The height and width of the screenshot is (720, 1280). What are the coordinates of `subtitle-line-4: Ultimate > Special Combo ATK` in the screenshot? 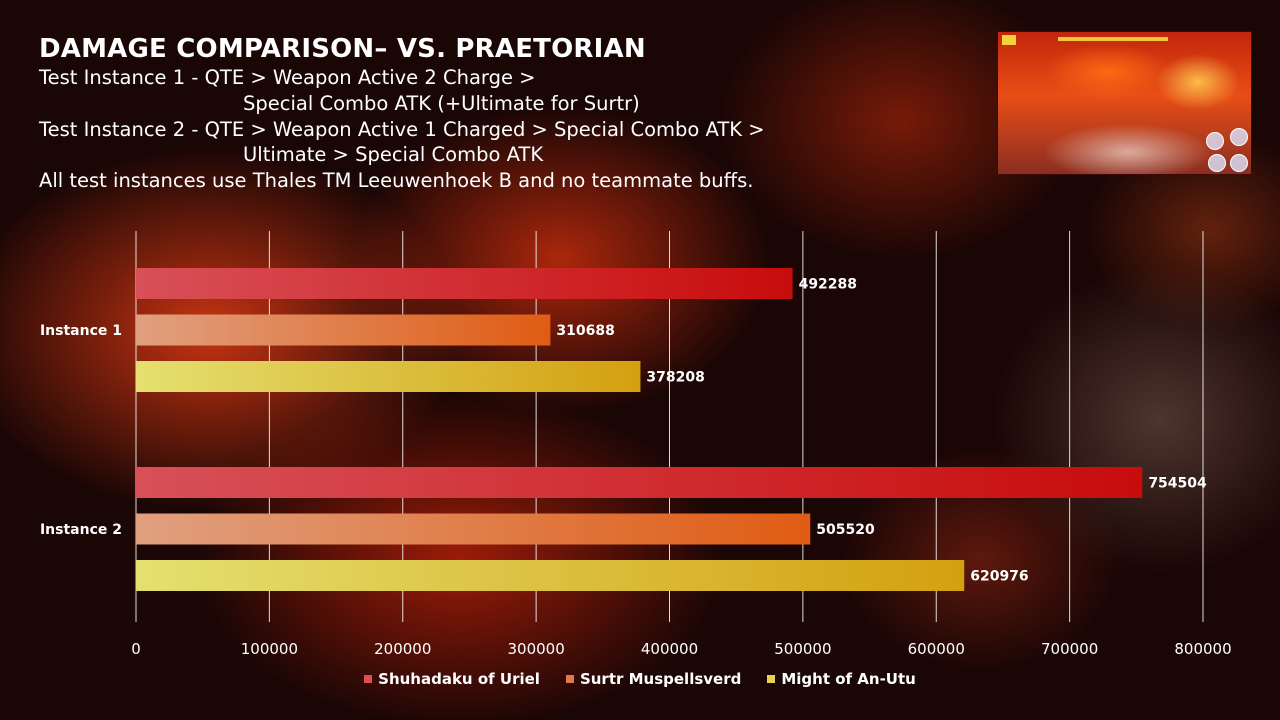 It's located at (393, 154).